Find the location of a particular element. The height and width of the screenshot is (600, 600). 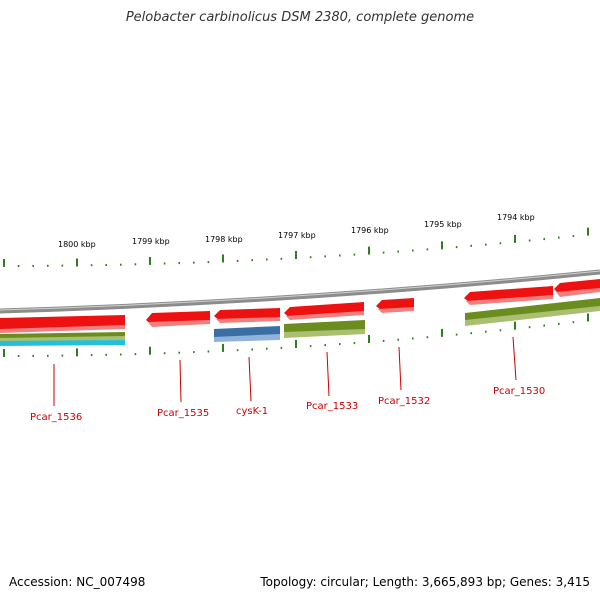

gene-pcar-1529-shadow is located at coordinates (578, 292).